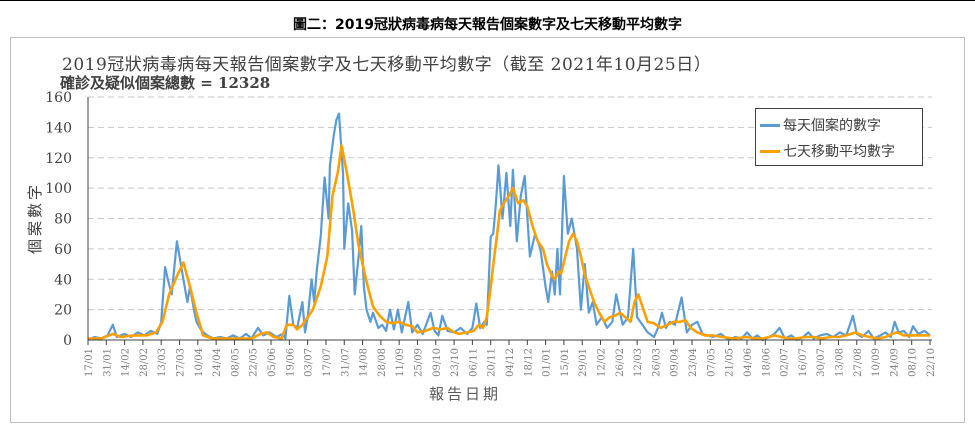 This screenshot has height=432, width=975. Describe the element at coordinates (107, 362) in the screenshot. I see `x-tick-label: 31/01` at that location.